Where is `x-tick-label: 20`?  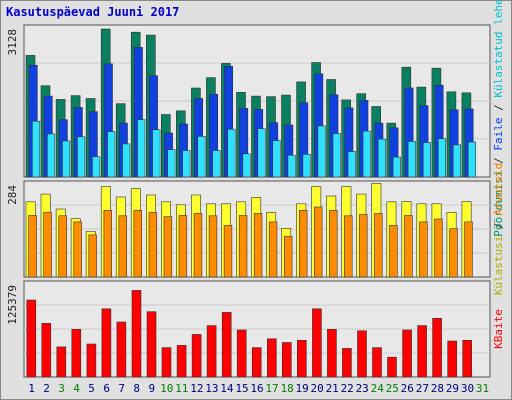
x-tick-label: 20 is located at coordinates (316, 388).